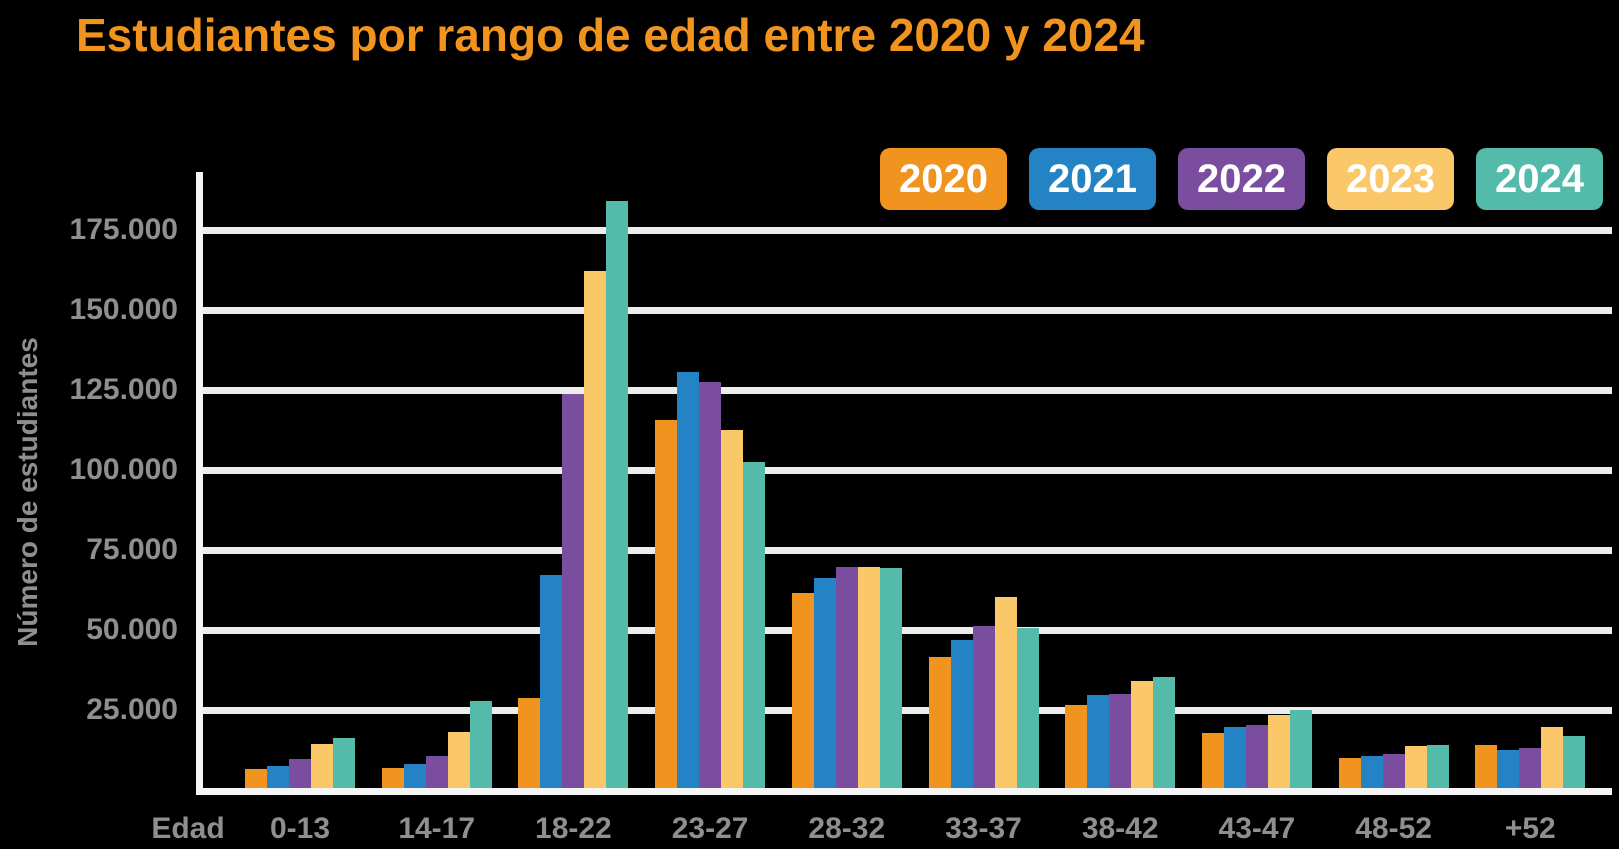  What do you see at coordinates (480, 744) in the screenshot?
I see `bar-14-17-2024` at bounding box center [480, 744].